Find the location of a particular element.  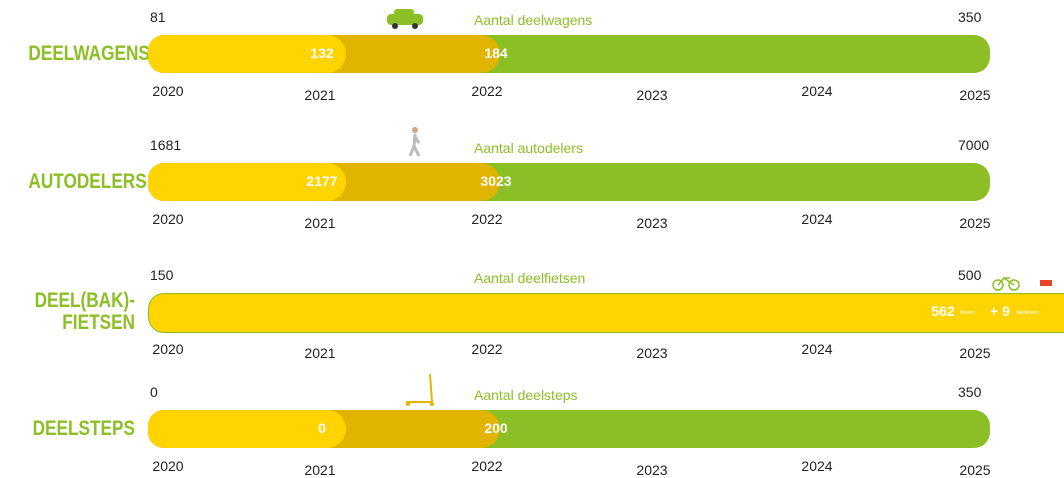

step-icon is located at coordinates (420, 389).